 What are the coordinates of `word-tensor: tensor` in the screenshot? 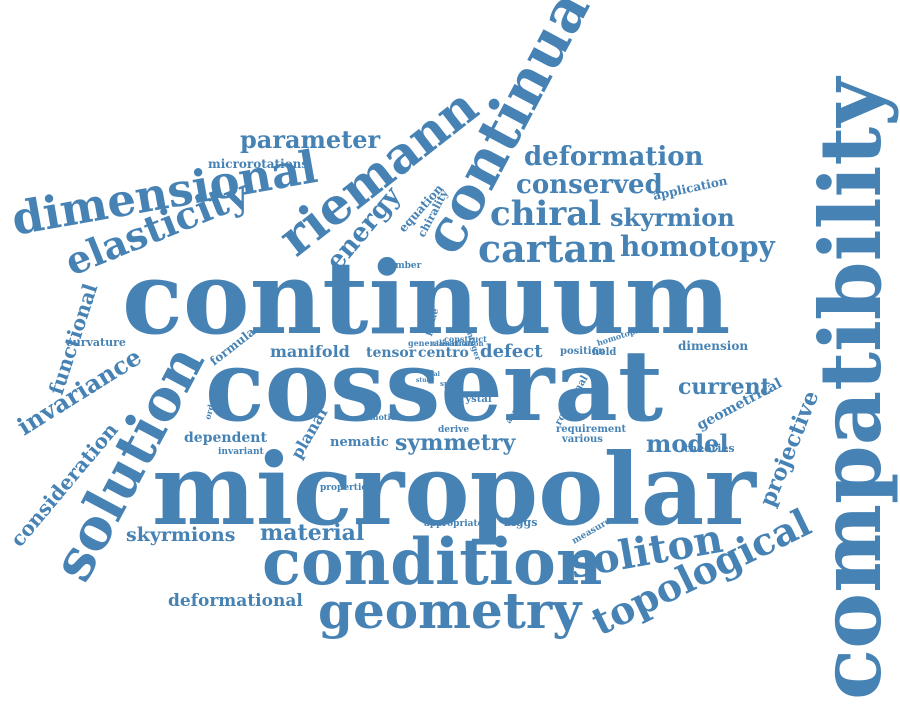 It's located at (391, 353).